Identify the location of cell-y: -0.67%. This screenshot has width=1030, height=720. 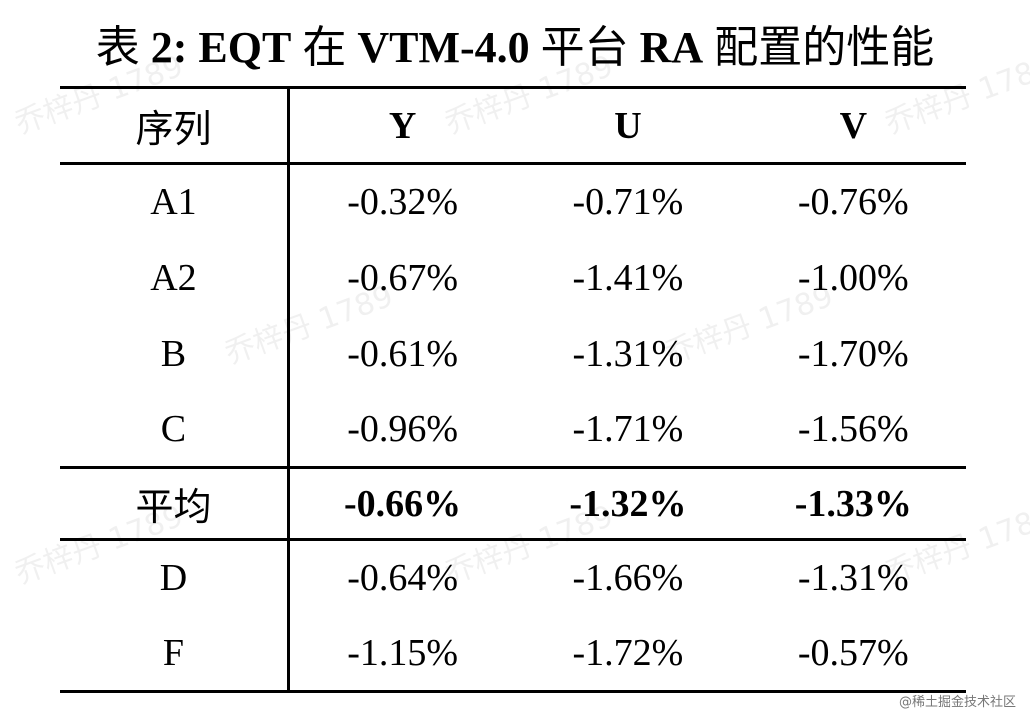
(402, 277).